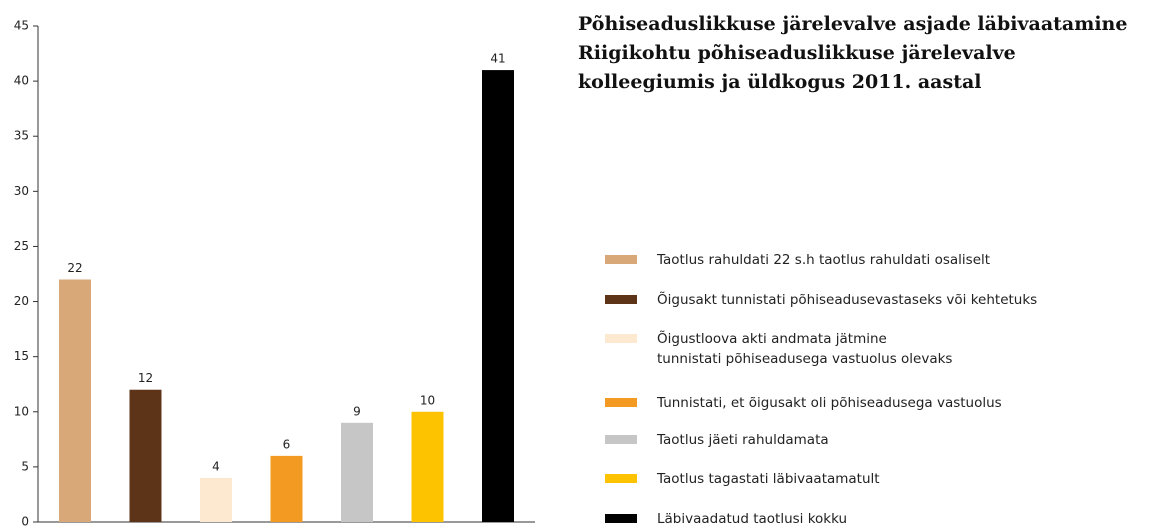  Describe the element at coordinates (21, 191) in the screenshot. I see `y-tick-label: 30` at that location.